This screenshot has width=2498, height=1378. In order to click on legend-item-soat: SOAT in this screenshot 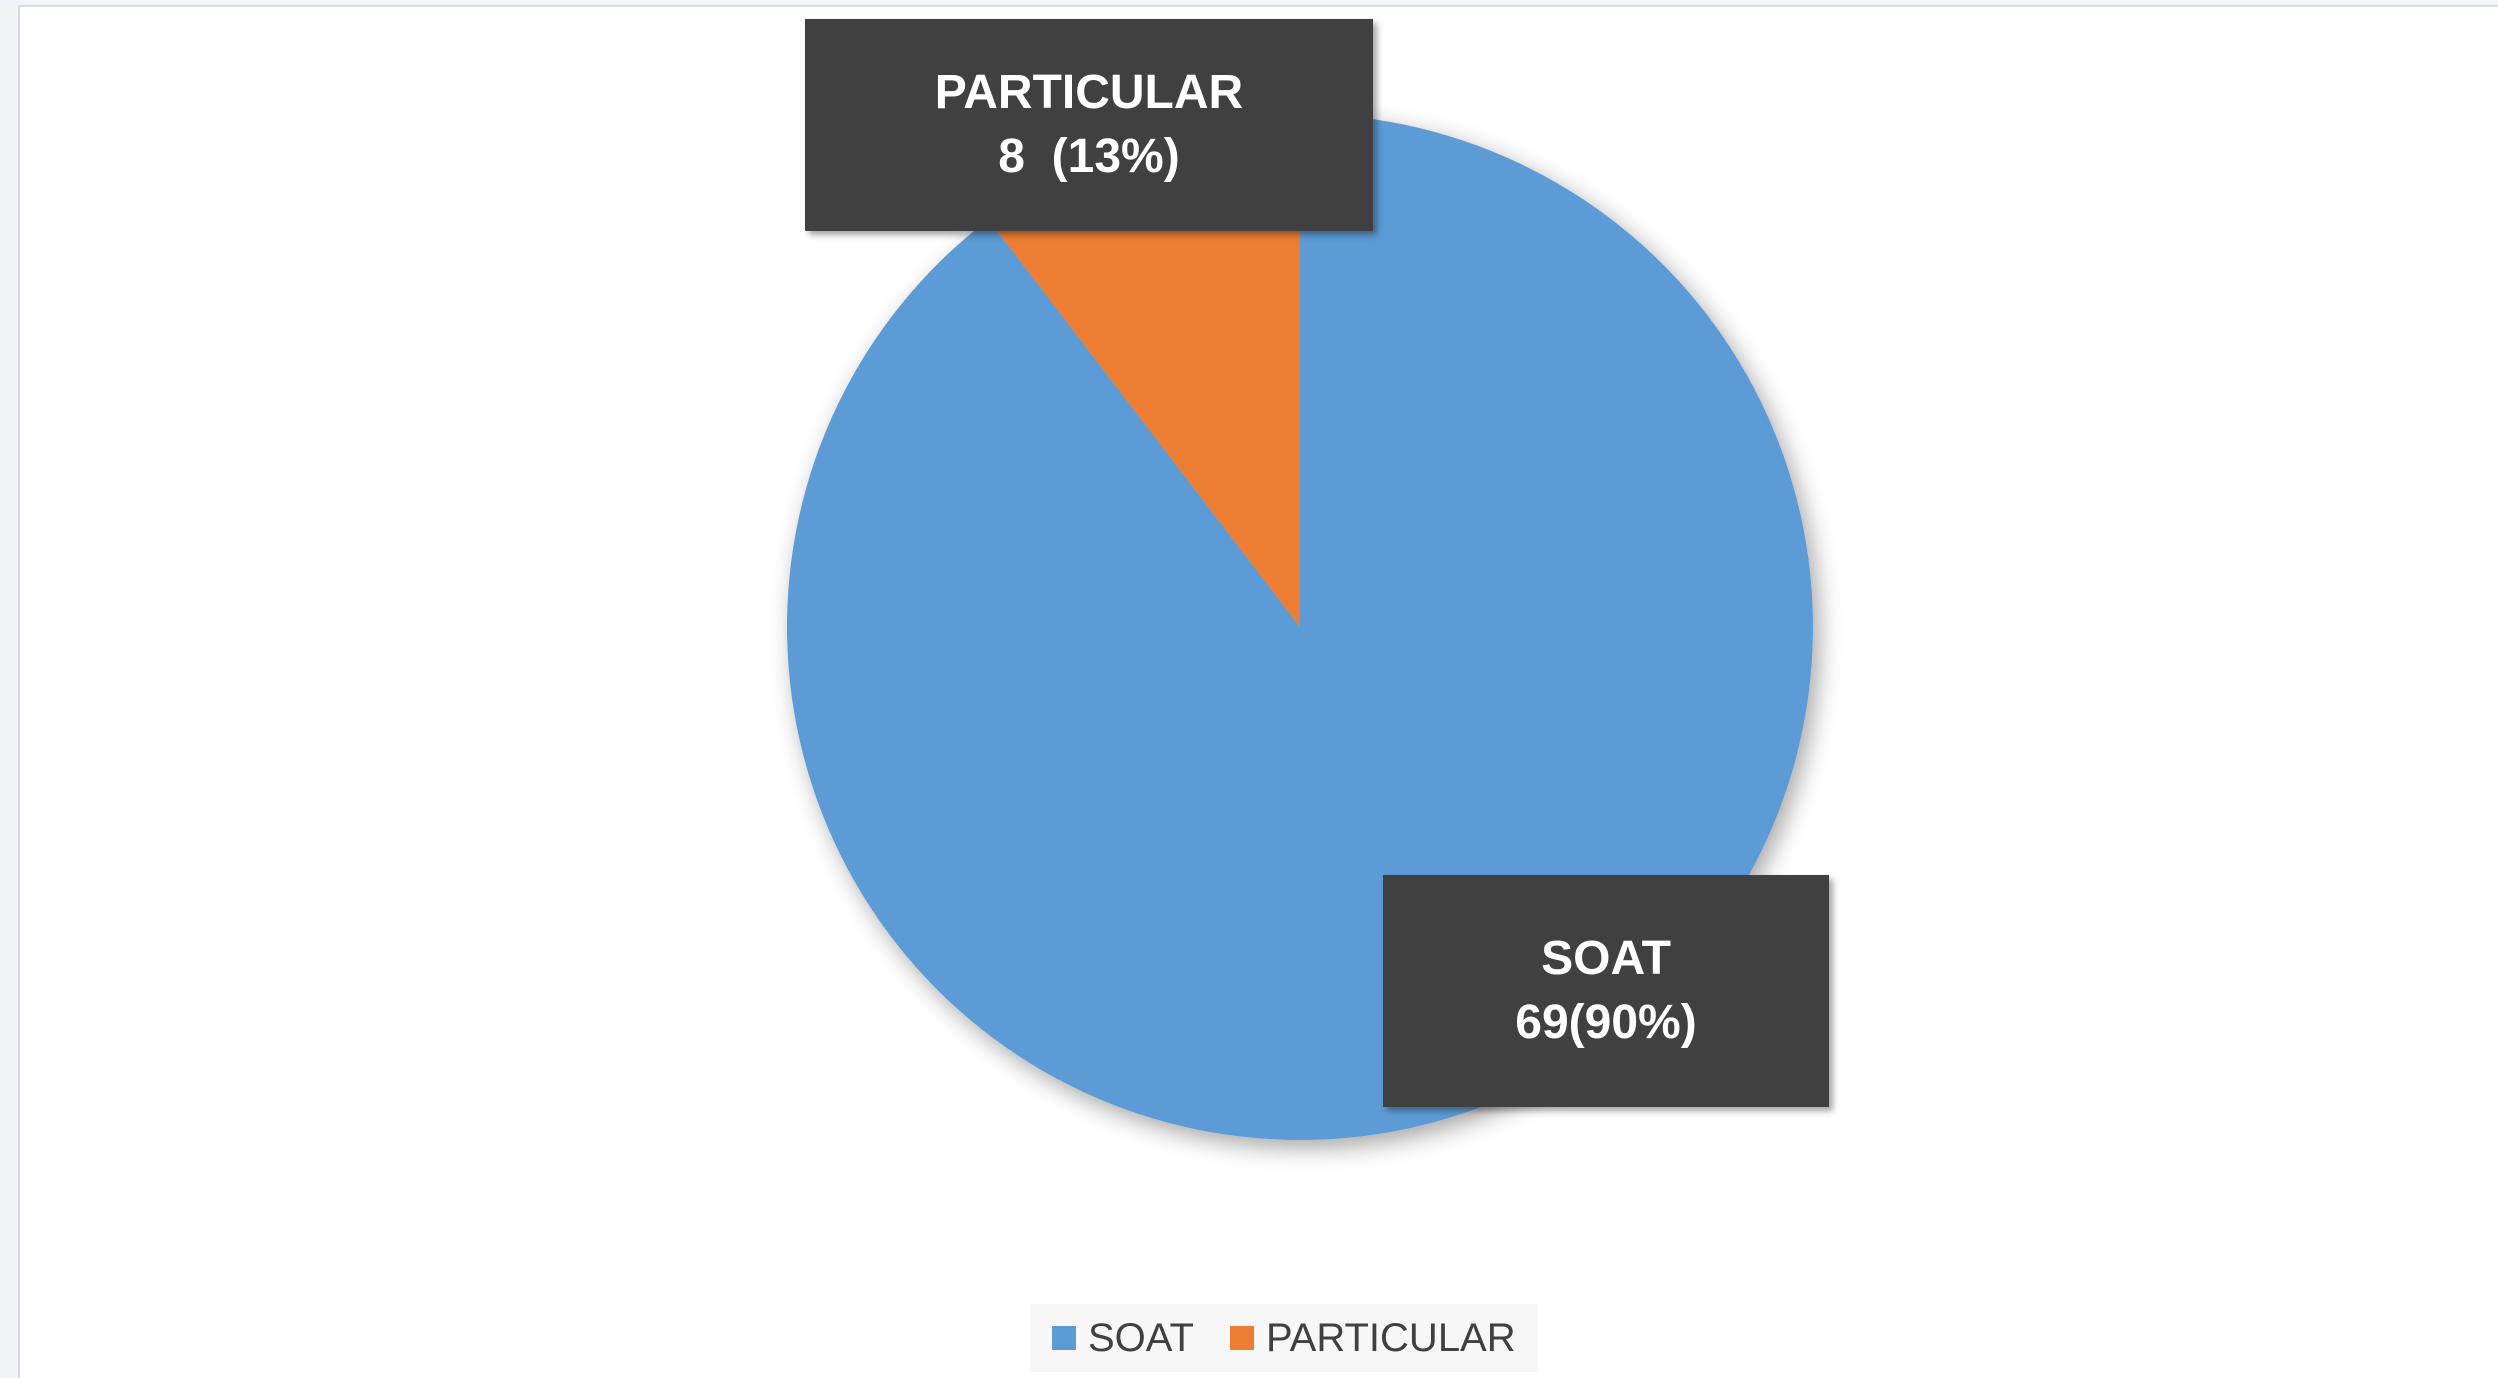, I will do `click(1123, 1338)`.